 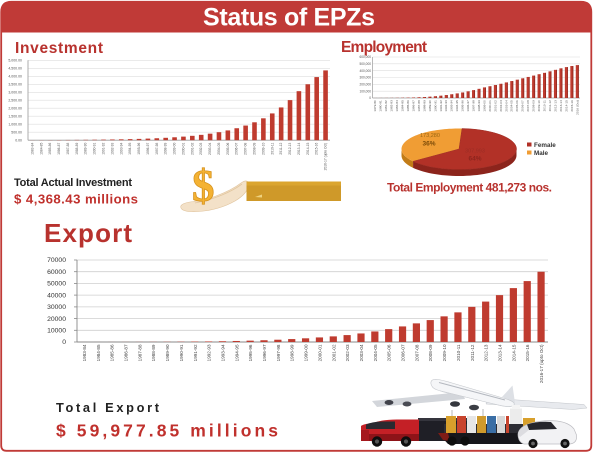 What do you see at coordinates (16, 132) in the screenshot?
I see `svg-text: 500.00` at bounding box center [16, 132].